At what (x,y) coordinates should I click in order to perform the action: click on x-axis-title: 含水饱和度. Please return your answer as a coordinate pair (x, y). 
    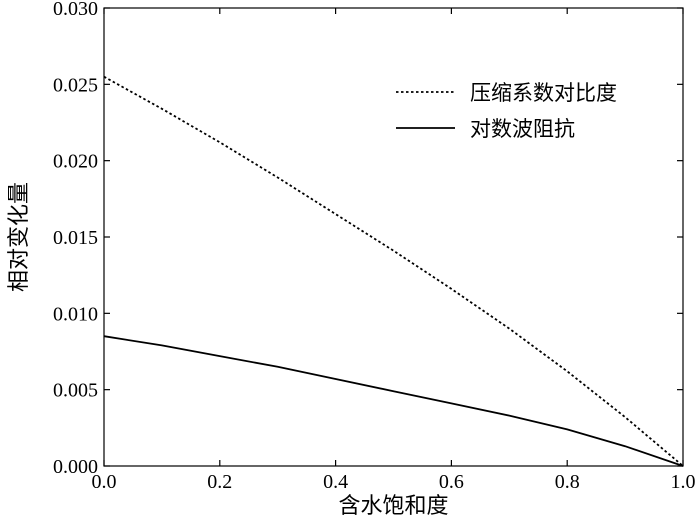
    Looking at the image, I should click on (393, 506).